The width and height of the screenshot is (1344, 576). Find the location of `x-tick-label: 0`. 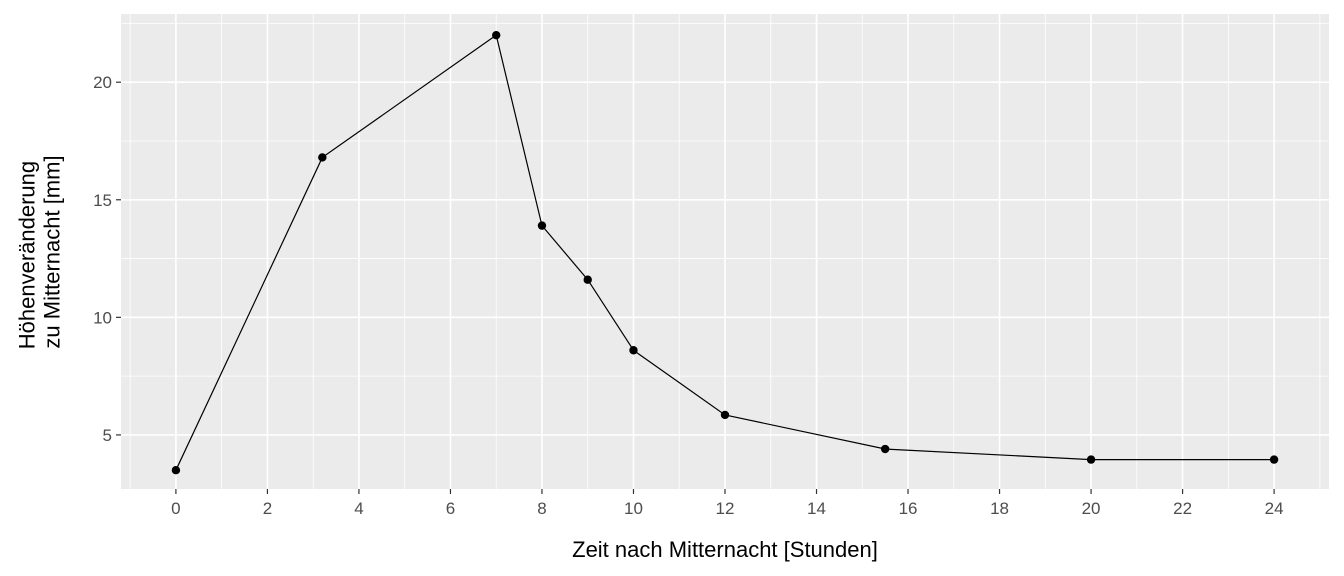

x-tick-label: 0 is located at coordinates (175, 508).